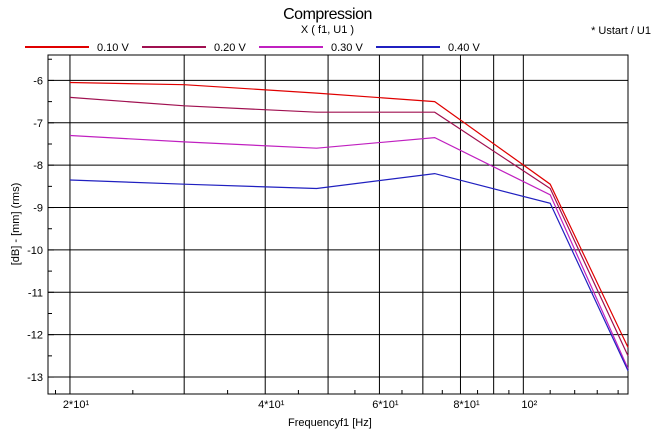  What do you see at coordinates (35, 378) in the screenshot?
I see `y-tick-label: -13` at bounding box center [35, 378].